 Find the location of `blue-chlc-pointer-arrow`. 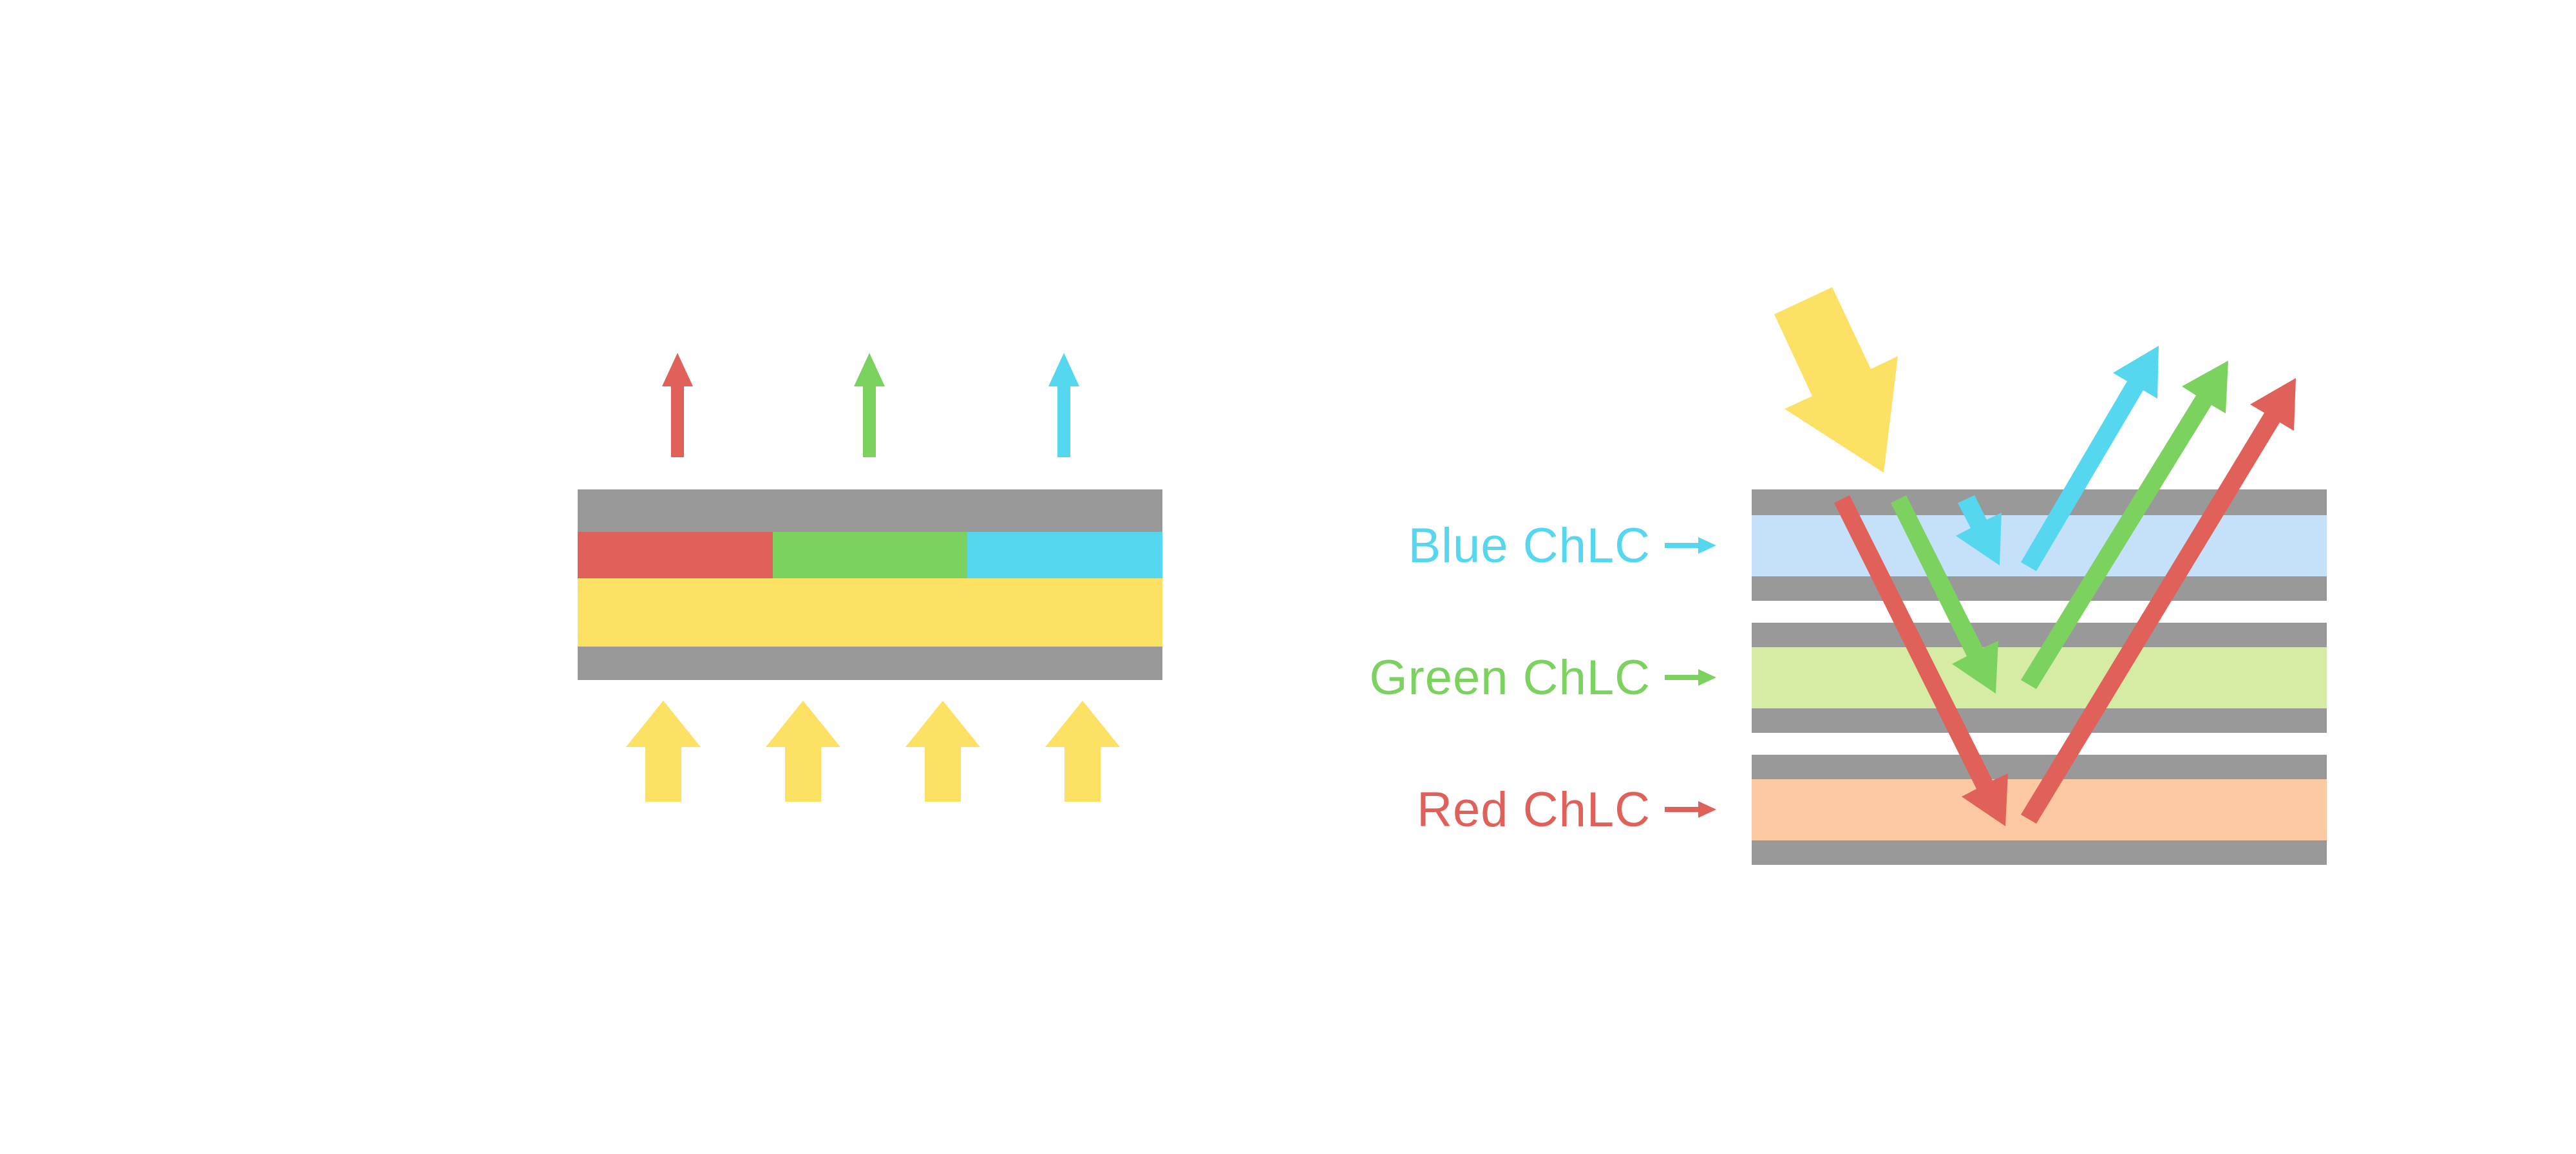

blue-chlc-pointer-arrow is located at coordinates (1690, 545).